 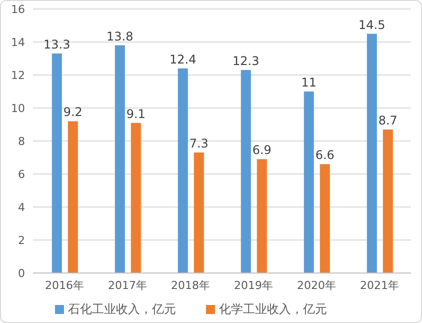 I want to click on x-tick-label: 2019年, so click(x=253, y=285).